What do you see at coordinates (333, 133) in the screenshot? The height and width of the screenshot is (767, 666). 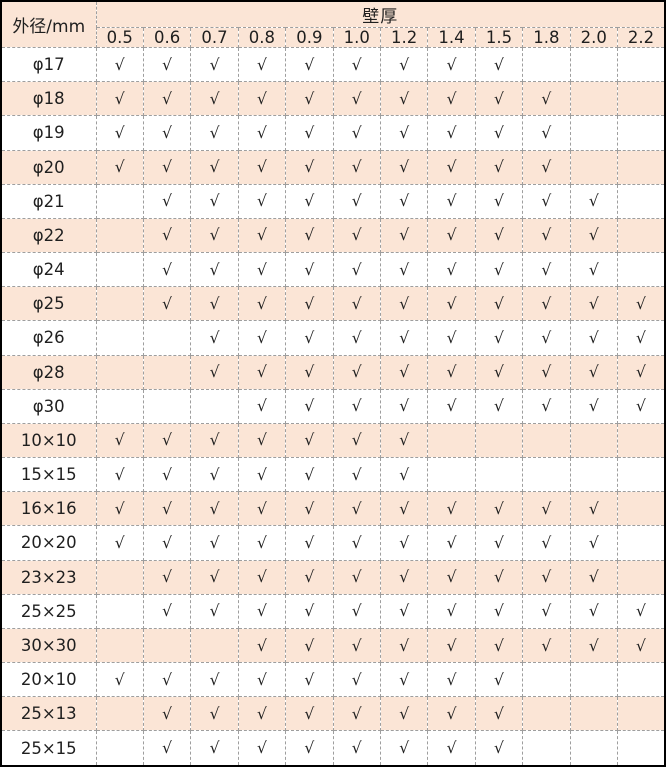 I see `table-row: φ19 √ √ √ √ √ √ √ √ √ √` at bounding box center [333, 133].